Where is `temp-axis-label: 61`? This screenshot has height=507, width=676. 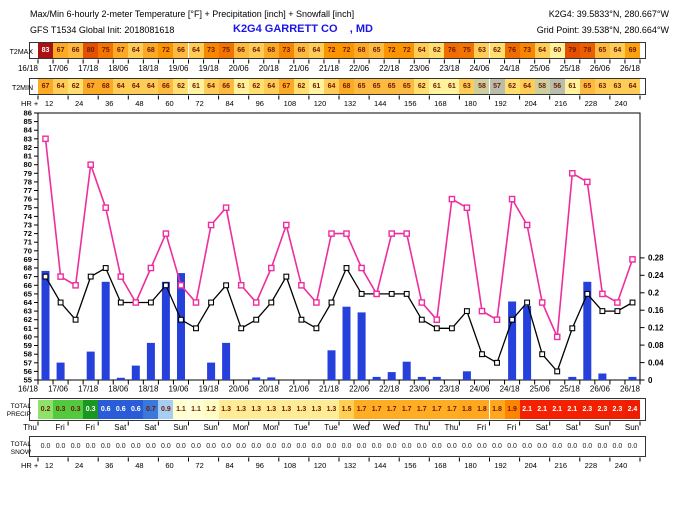
temp-axis-label: 61 is located at coordinates (28, 328).